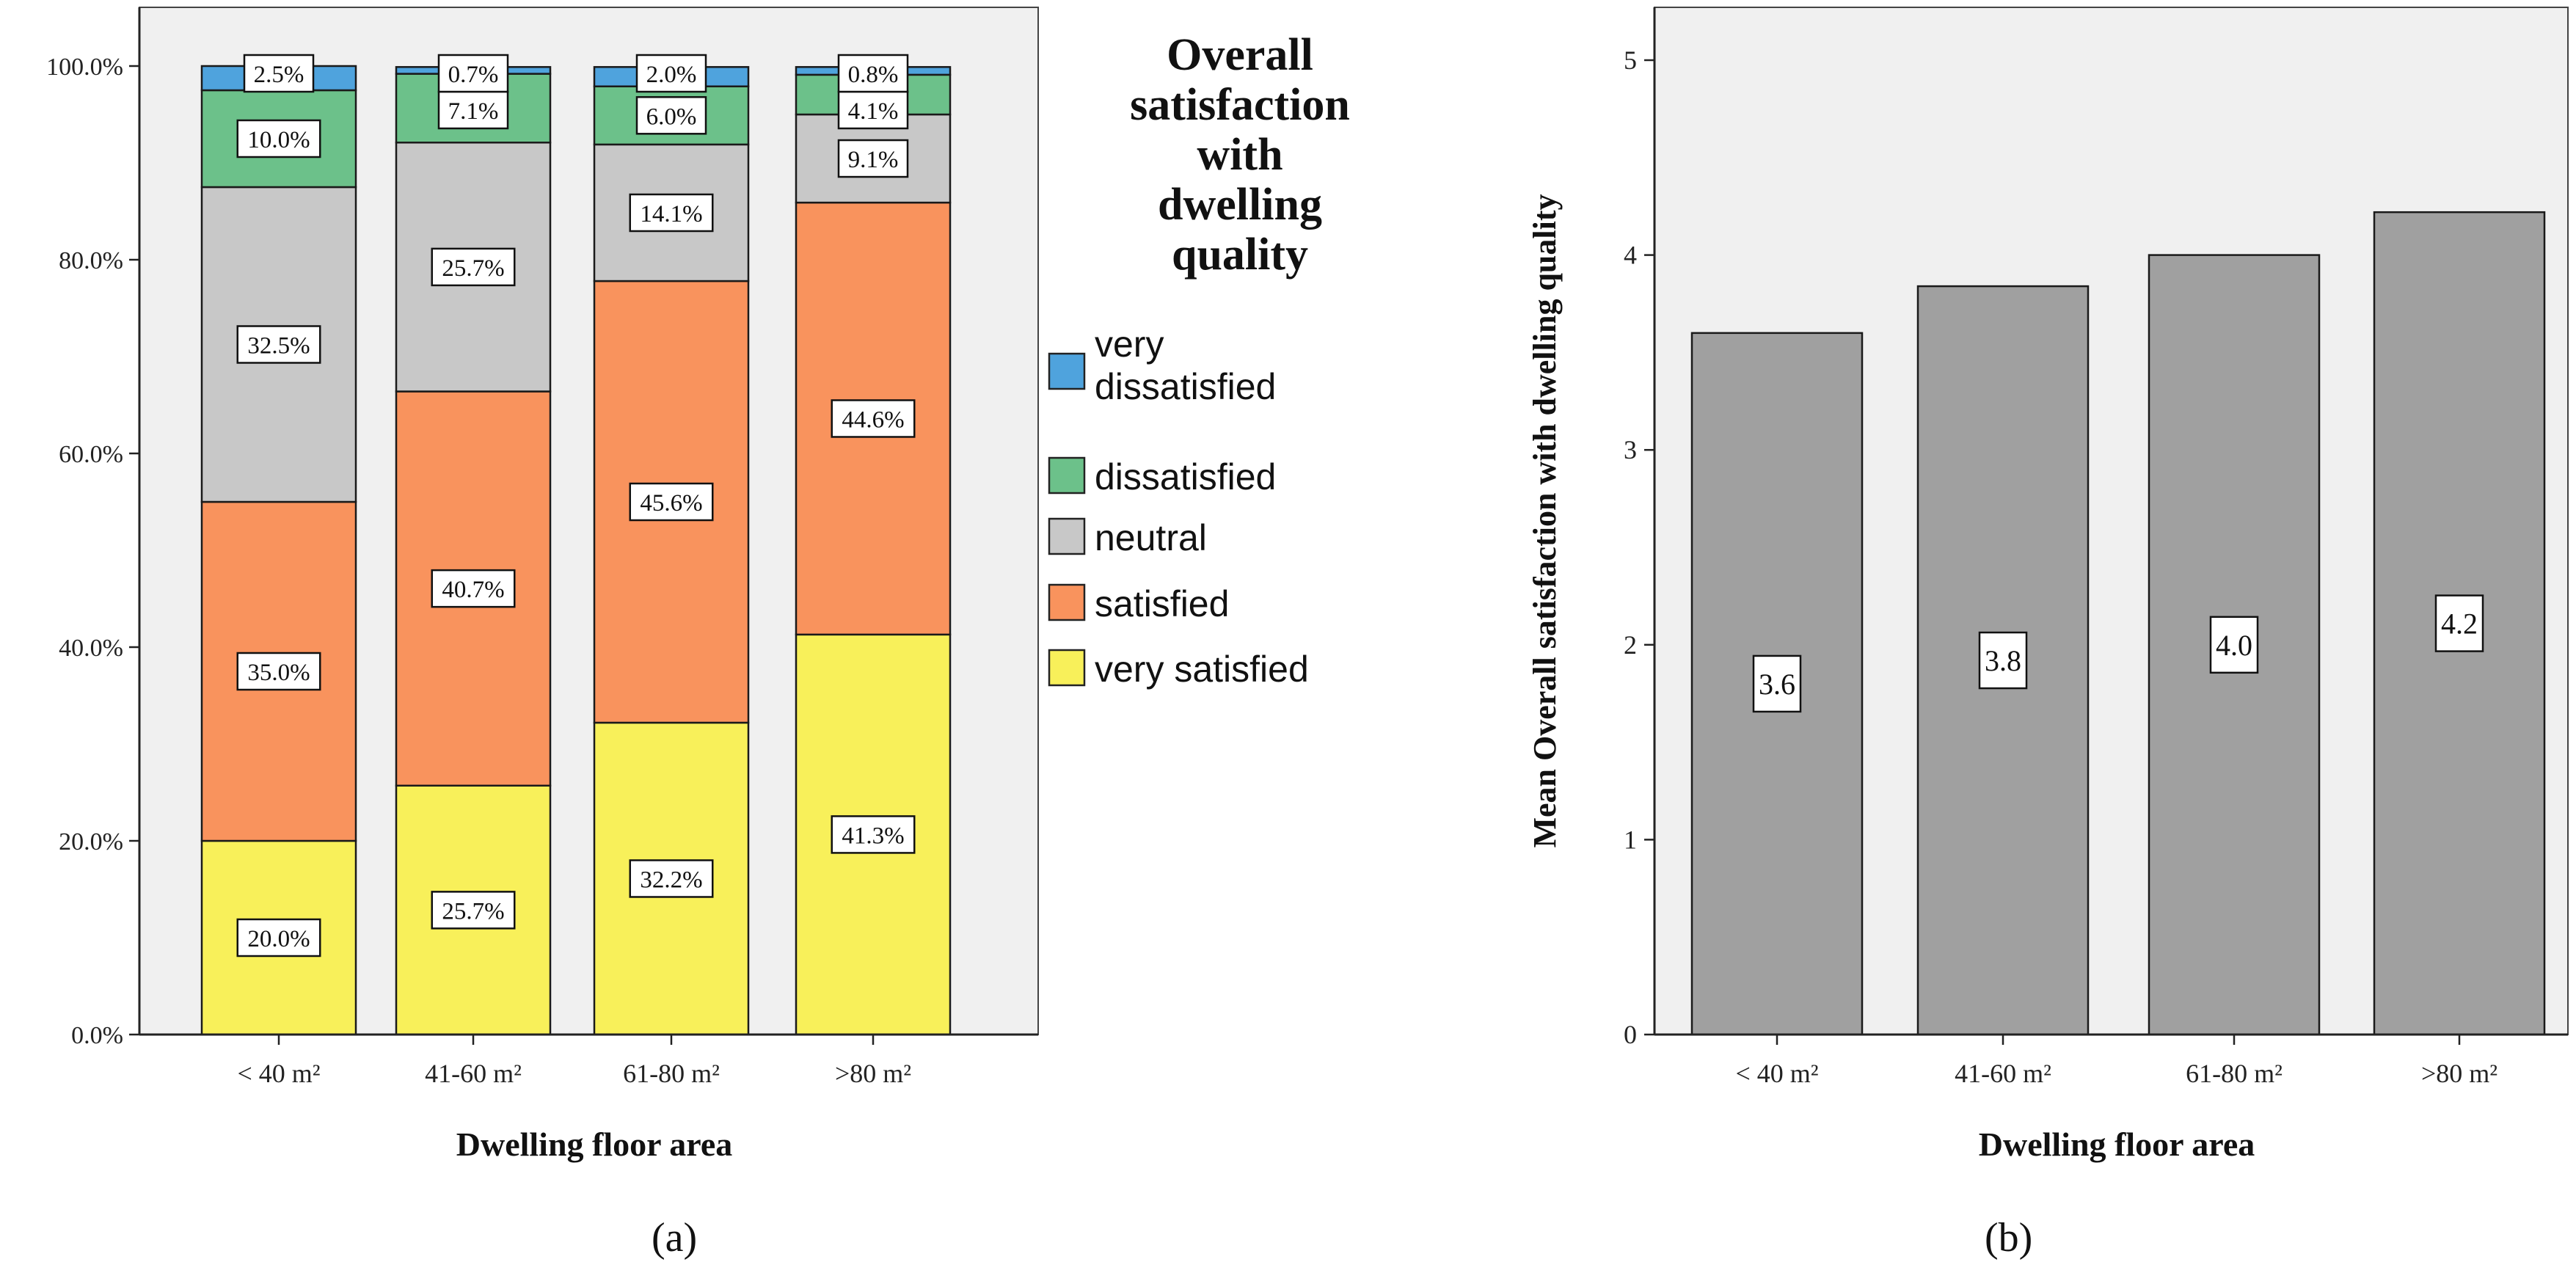 This screenshot has height=1284, width=2576. I want to click on legend-title-line: quality, so click(1240, 255).